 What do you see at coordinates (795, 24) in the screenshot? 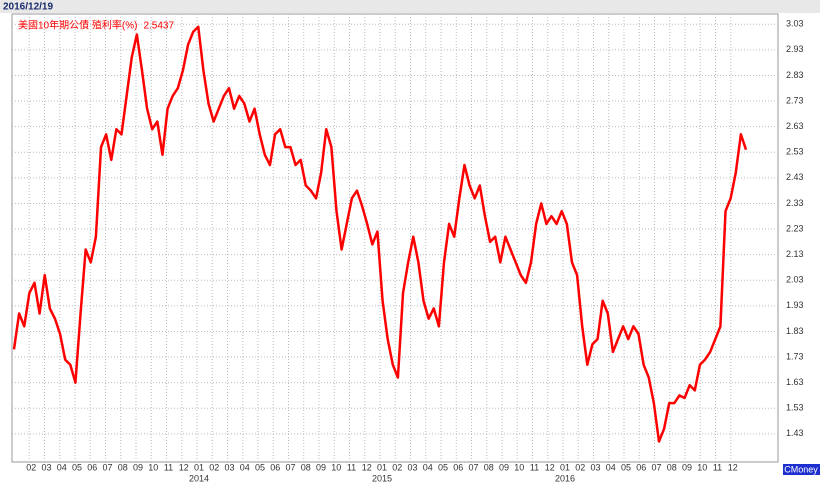
I see `y-tick-label: 3.03` at bounding box center [795, 24].